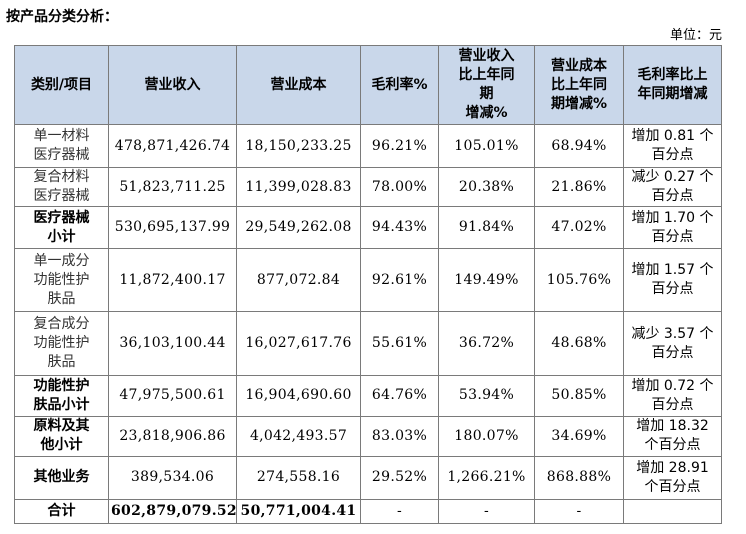 Image resolution: width=746 pixels, height=534 pixels. What do you see at coordinates (172, 187) in the screenshot?
I see `row-revenue: 51,823,711.25` at bounding box center [172, 187].